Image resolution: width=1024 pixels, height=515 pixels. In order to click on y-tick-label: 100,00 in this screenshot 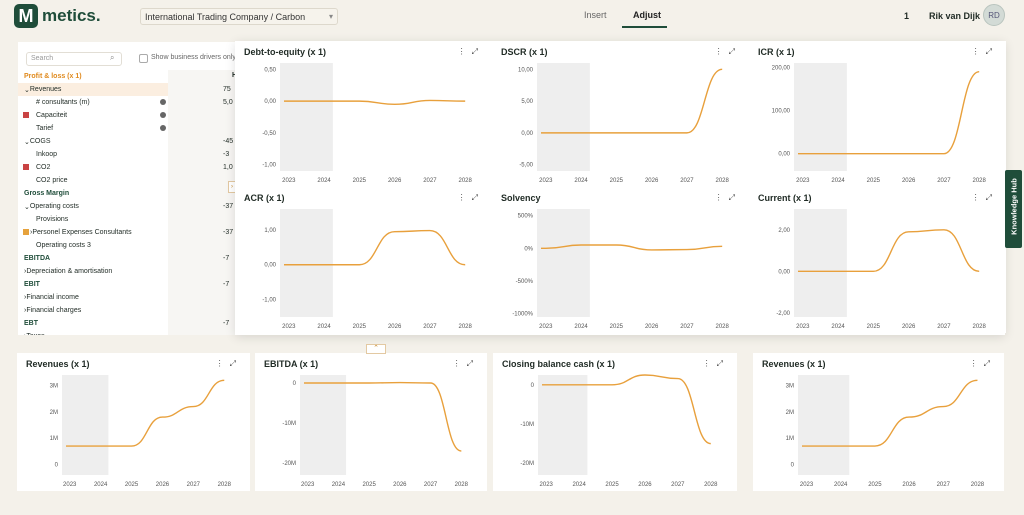, I will do `click(781, 112)`.